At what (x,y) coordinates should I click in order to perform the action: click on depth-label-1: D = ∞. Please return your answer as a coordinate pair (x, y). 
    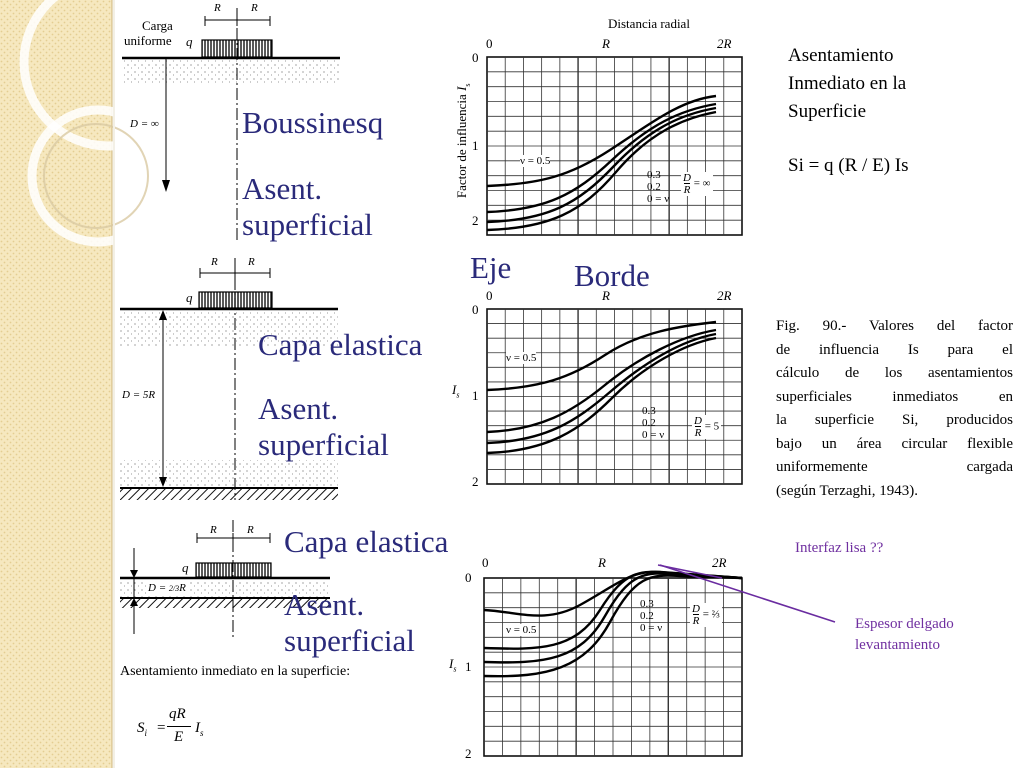
    Looking at the image, I should click on (144, 124).